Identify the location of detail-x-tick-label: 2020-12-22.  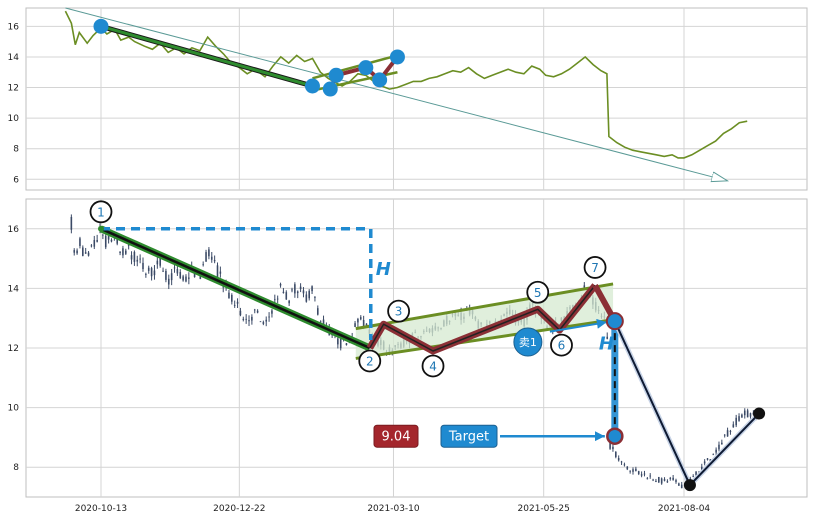
(239, 509).